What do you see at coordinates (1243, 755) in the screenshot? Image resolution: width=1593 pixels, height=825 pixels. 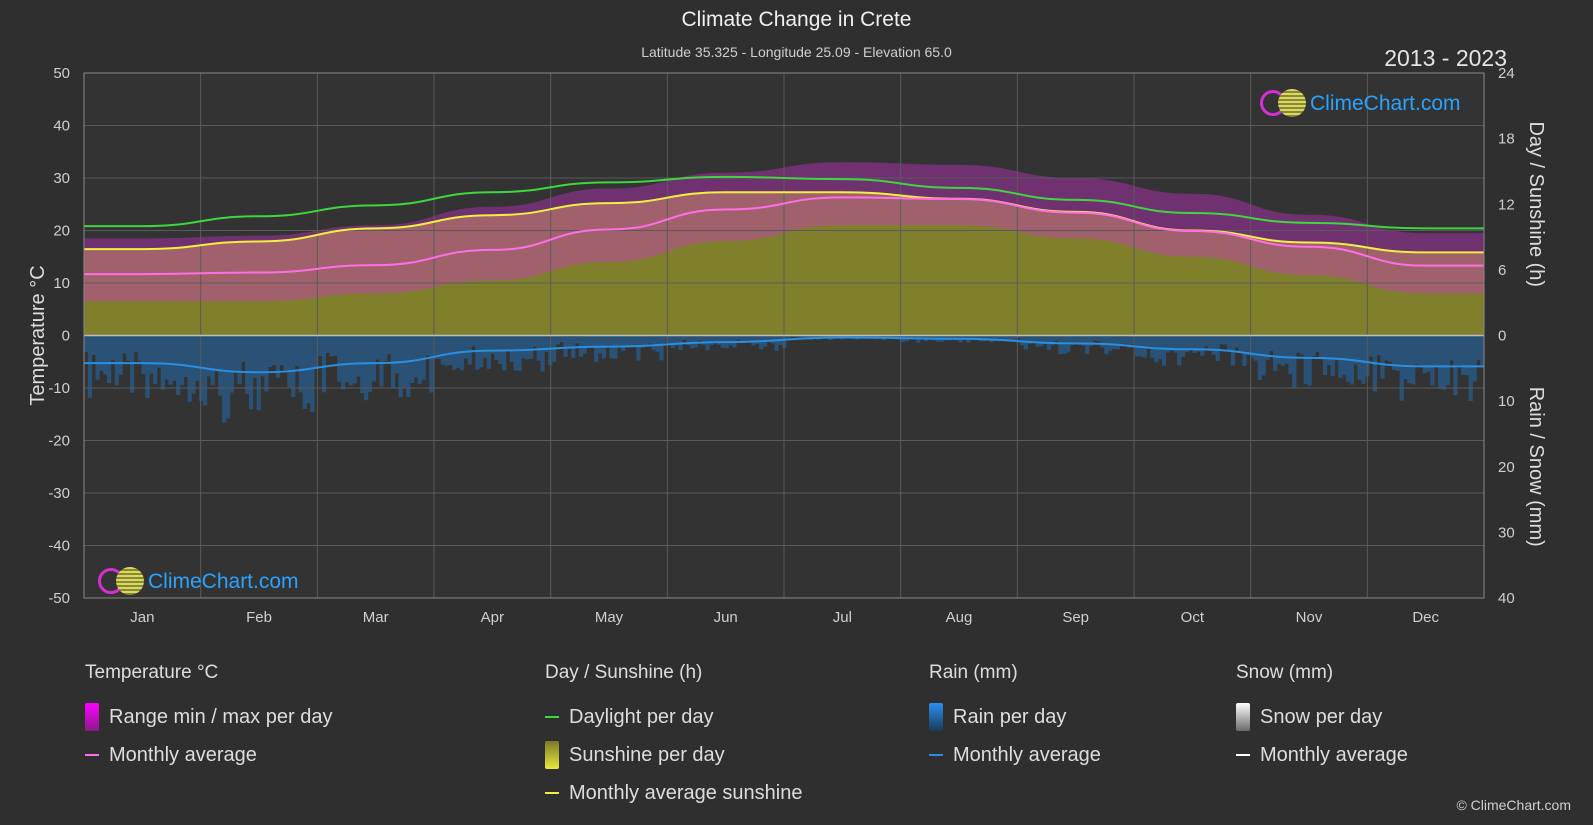 I see `snow-avg-line-swatch` at bounding box center [1243, 755].